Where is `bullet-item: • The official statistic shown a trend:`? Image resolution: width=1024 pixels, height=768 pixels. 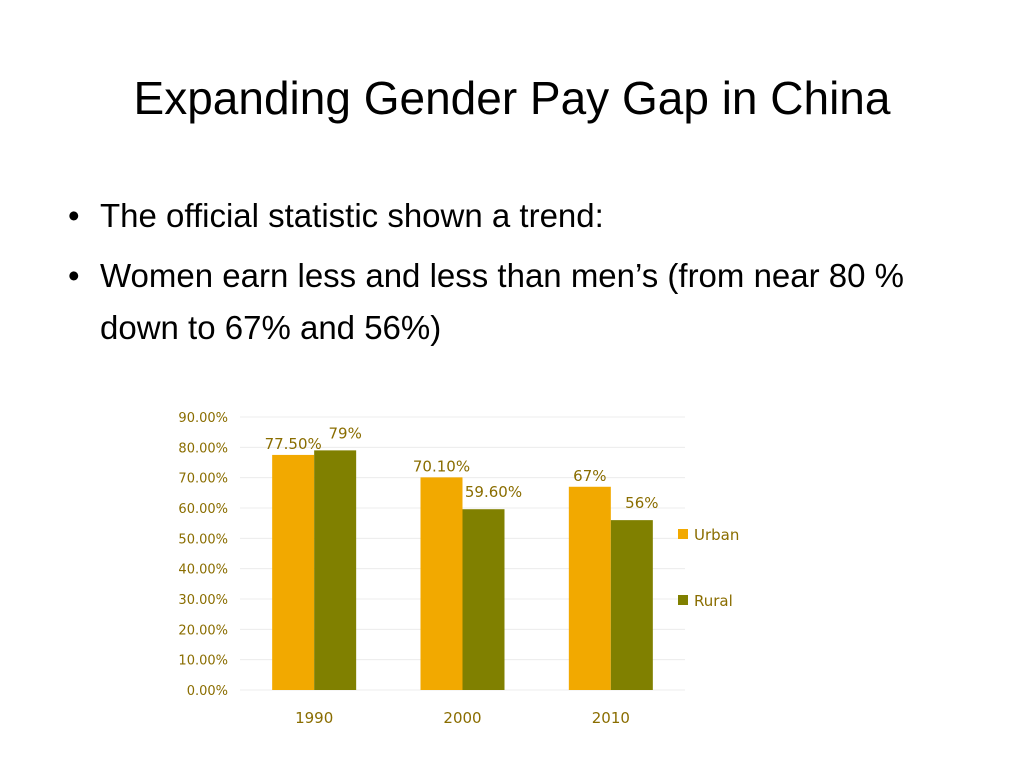 bullet-item: • The official statistic shown a trend: is located at coordinates (510, 216).